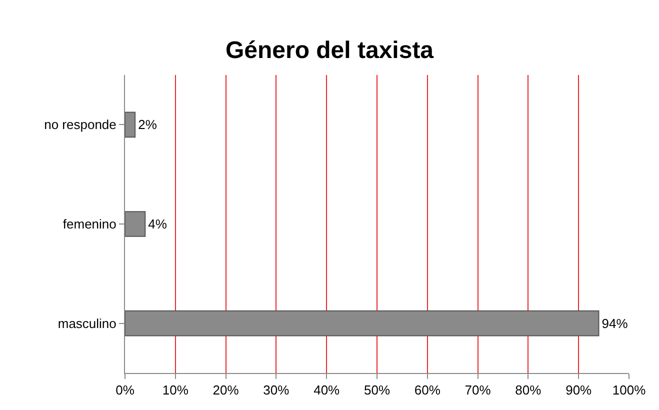 Image resolution: width=659 pixels, height=410 pixels. Describe the element at coordinates (148, 124) in the screenshot. I see `data-label: 2%` at that location.